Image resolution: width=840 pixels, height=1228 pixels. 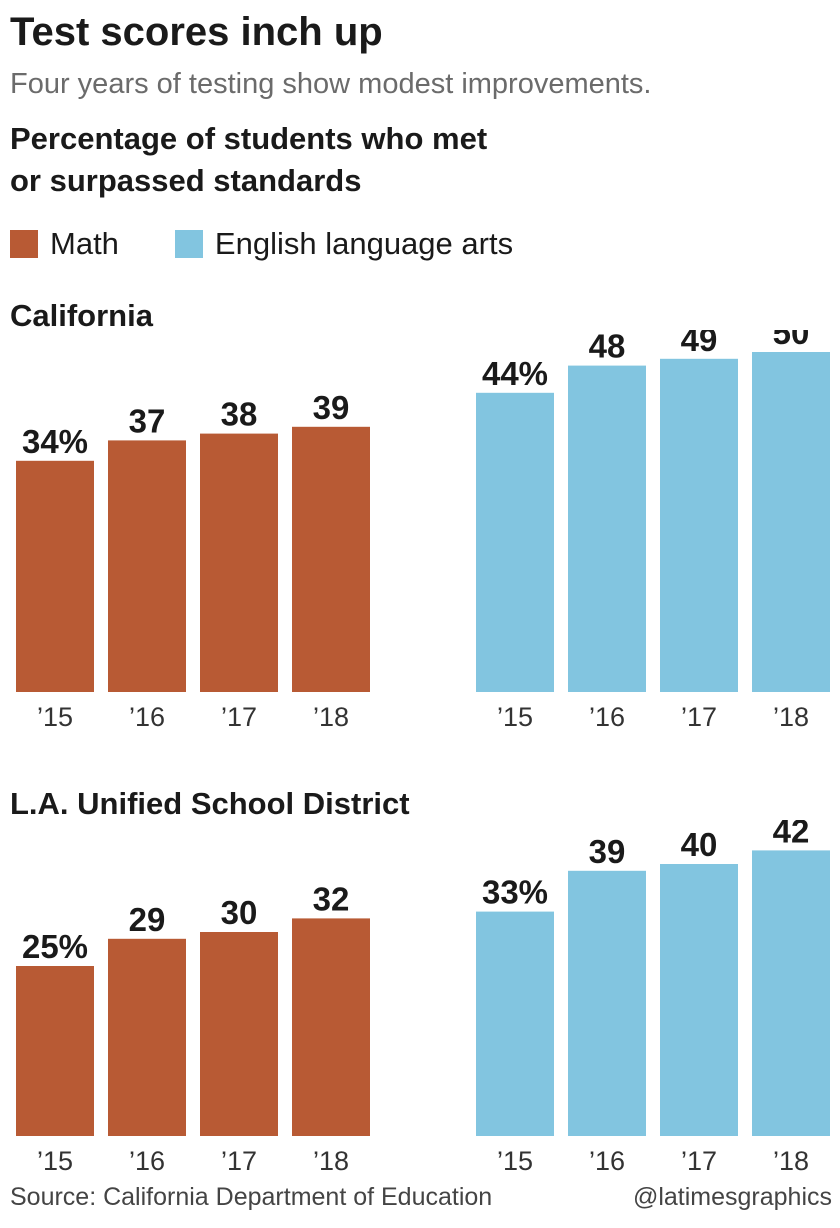 I want to click on chart-heading-line-2: or surpassed standards, so click(x=186, y=180).